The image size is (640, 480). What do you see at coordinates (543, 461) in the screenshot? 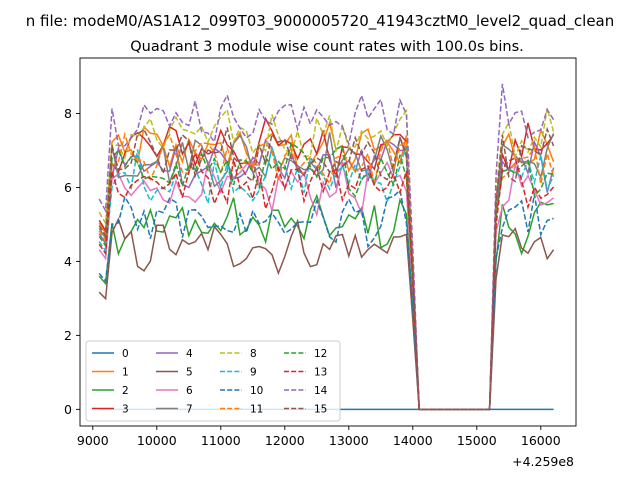
I see `x-offset-label: +4.259e8` at bounding box center [543, 461].